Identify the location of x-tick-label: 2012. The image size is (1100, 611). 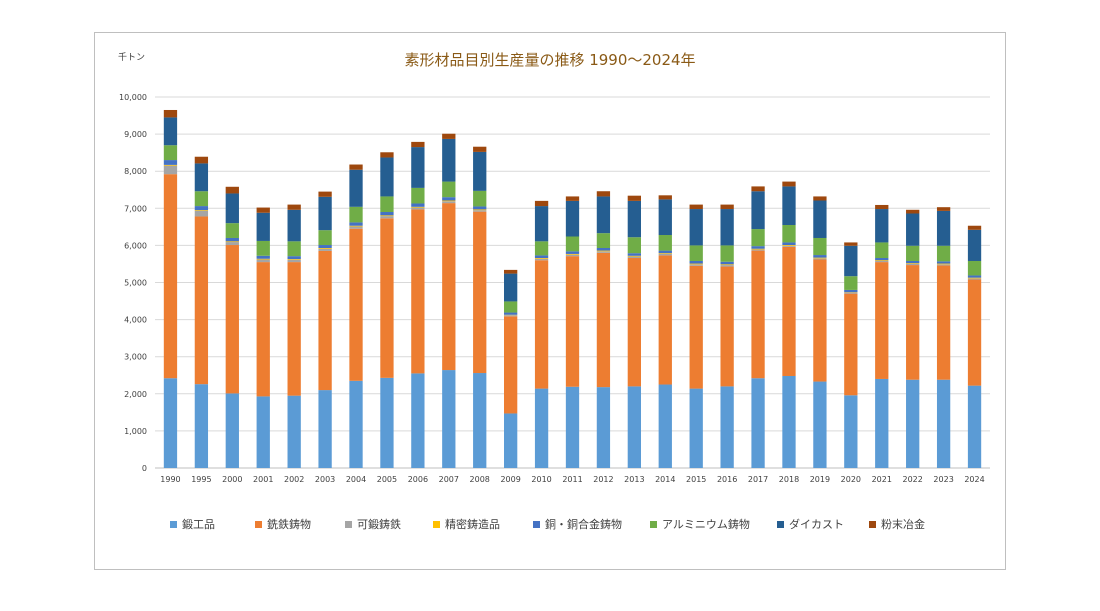
(603, 479).